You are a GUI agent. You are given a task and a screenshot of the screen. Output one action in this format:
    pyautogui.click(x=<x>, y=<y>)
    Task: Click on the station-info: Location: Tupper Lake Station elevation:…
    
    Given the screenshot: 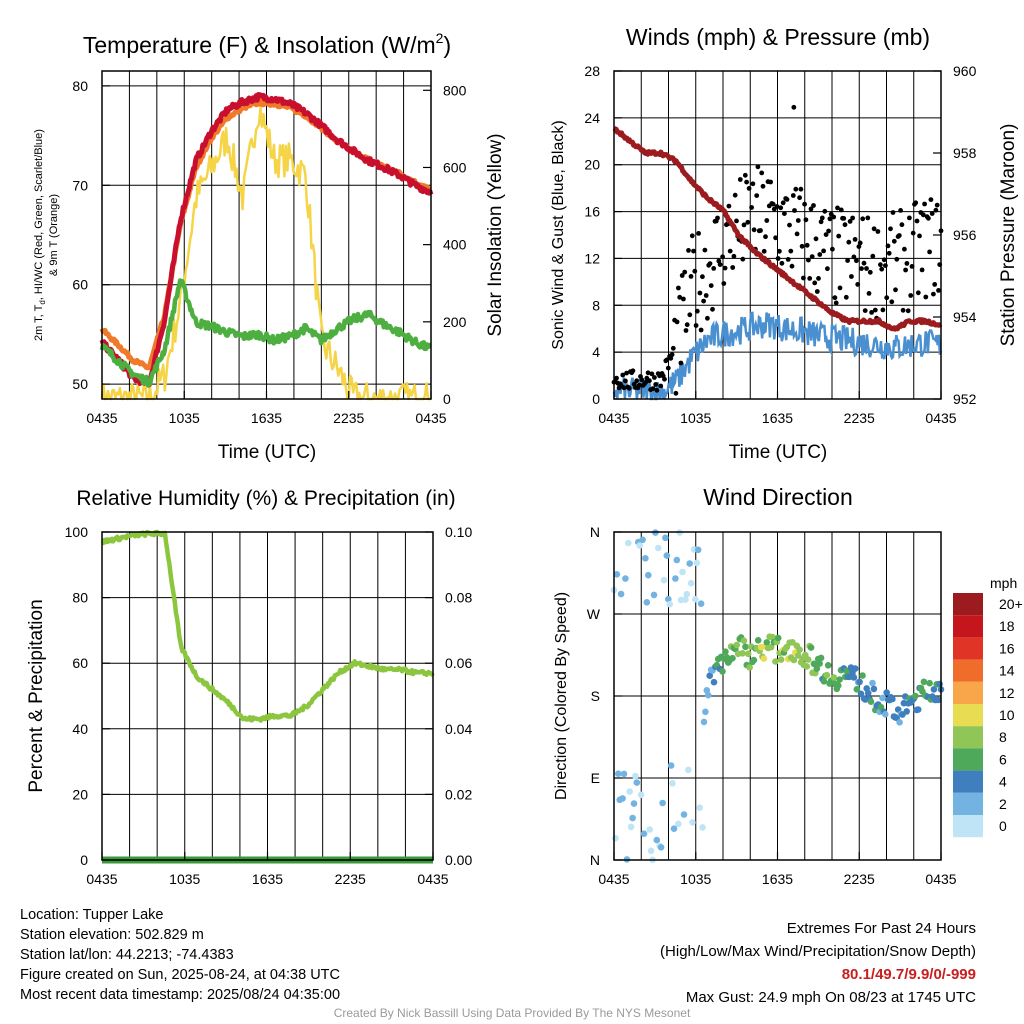 What is the action you would take?
    pyautogui.click(x=180, y=955)
    